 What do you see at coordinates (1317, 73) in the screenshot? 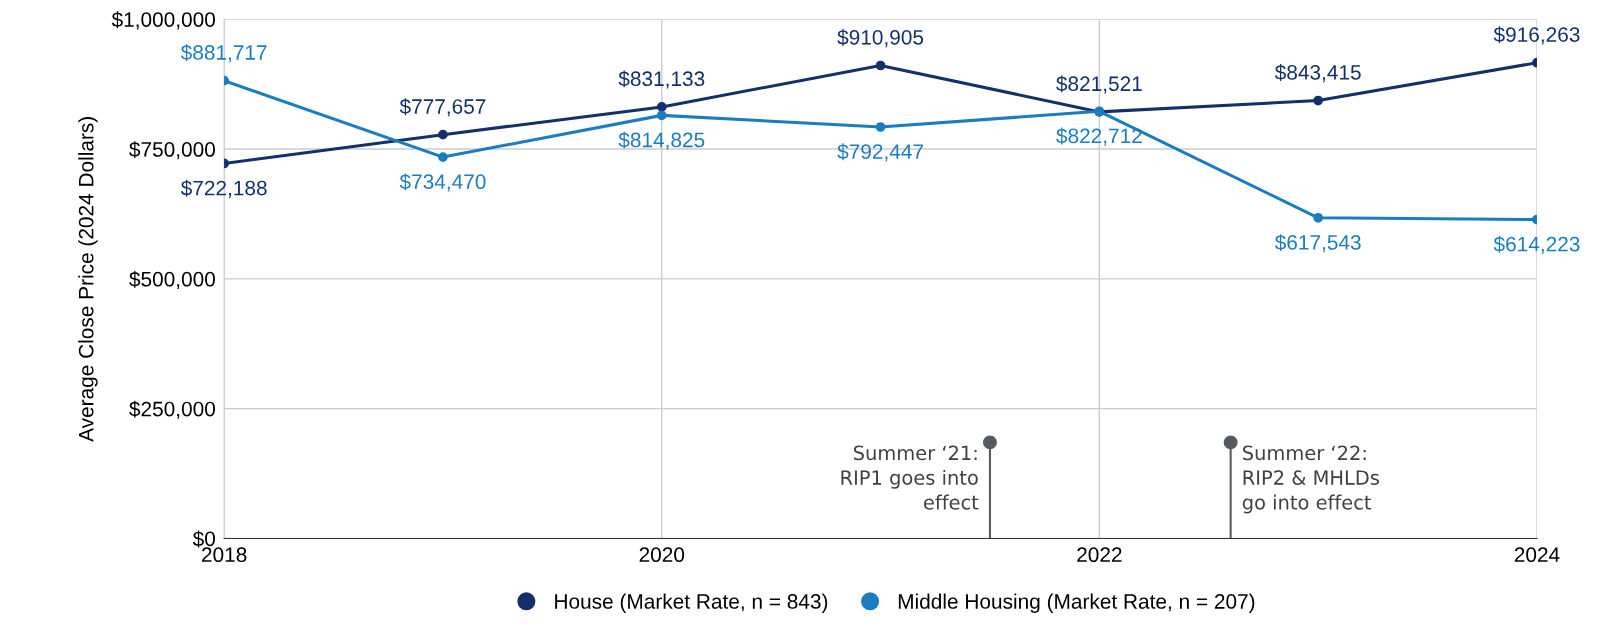
I see `data-label: $843,415` at bounding box center [1317, 73].